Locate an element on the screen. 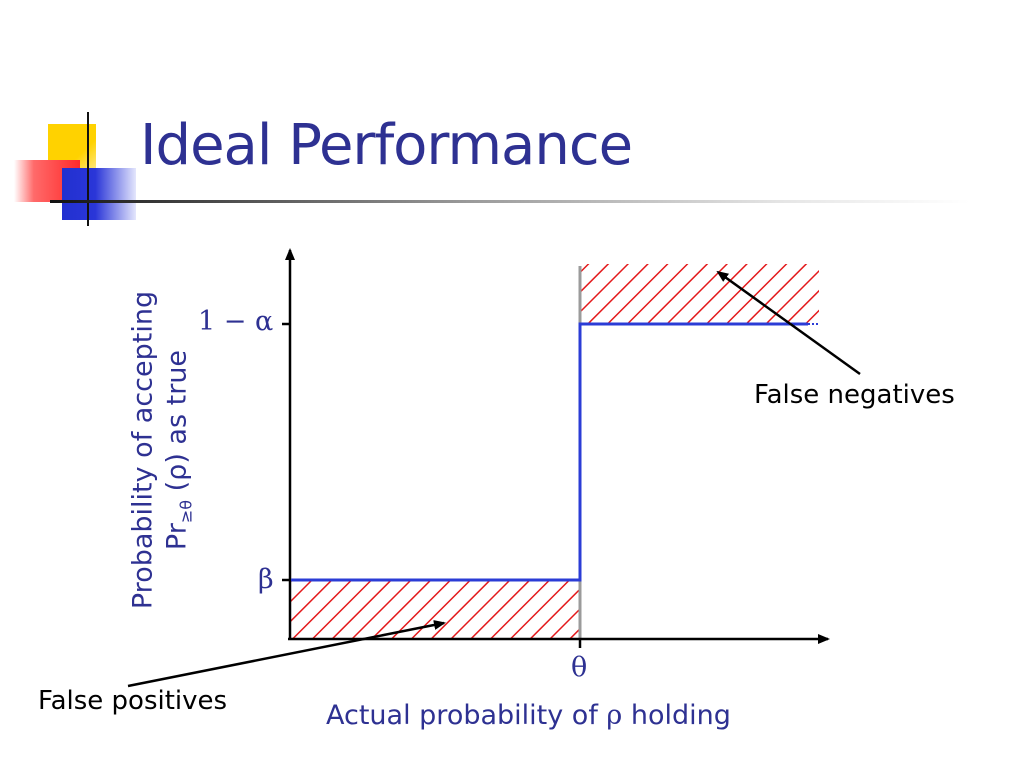 The height and width of the screenshot is (768, 1024). logo-vertical-line is located at coordinates (88, 169).